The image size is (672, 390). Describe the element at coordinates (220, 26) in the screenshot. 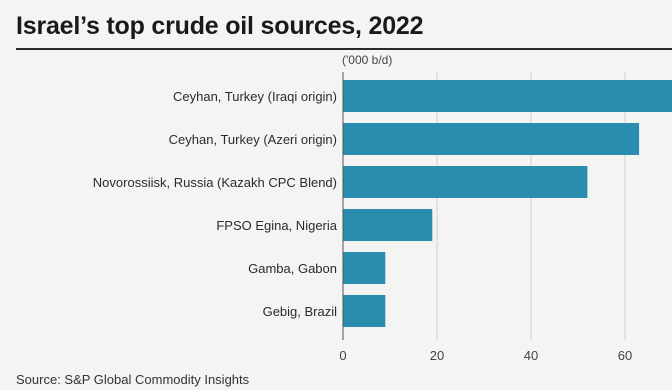

I see `chart-title: Israel’s top crude oil sources, 2022` at that location.